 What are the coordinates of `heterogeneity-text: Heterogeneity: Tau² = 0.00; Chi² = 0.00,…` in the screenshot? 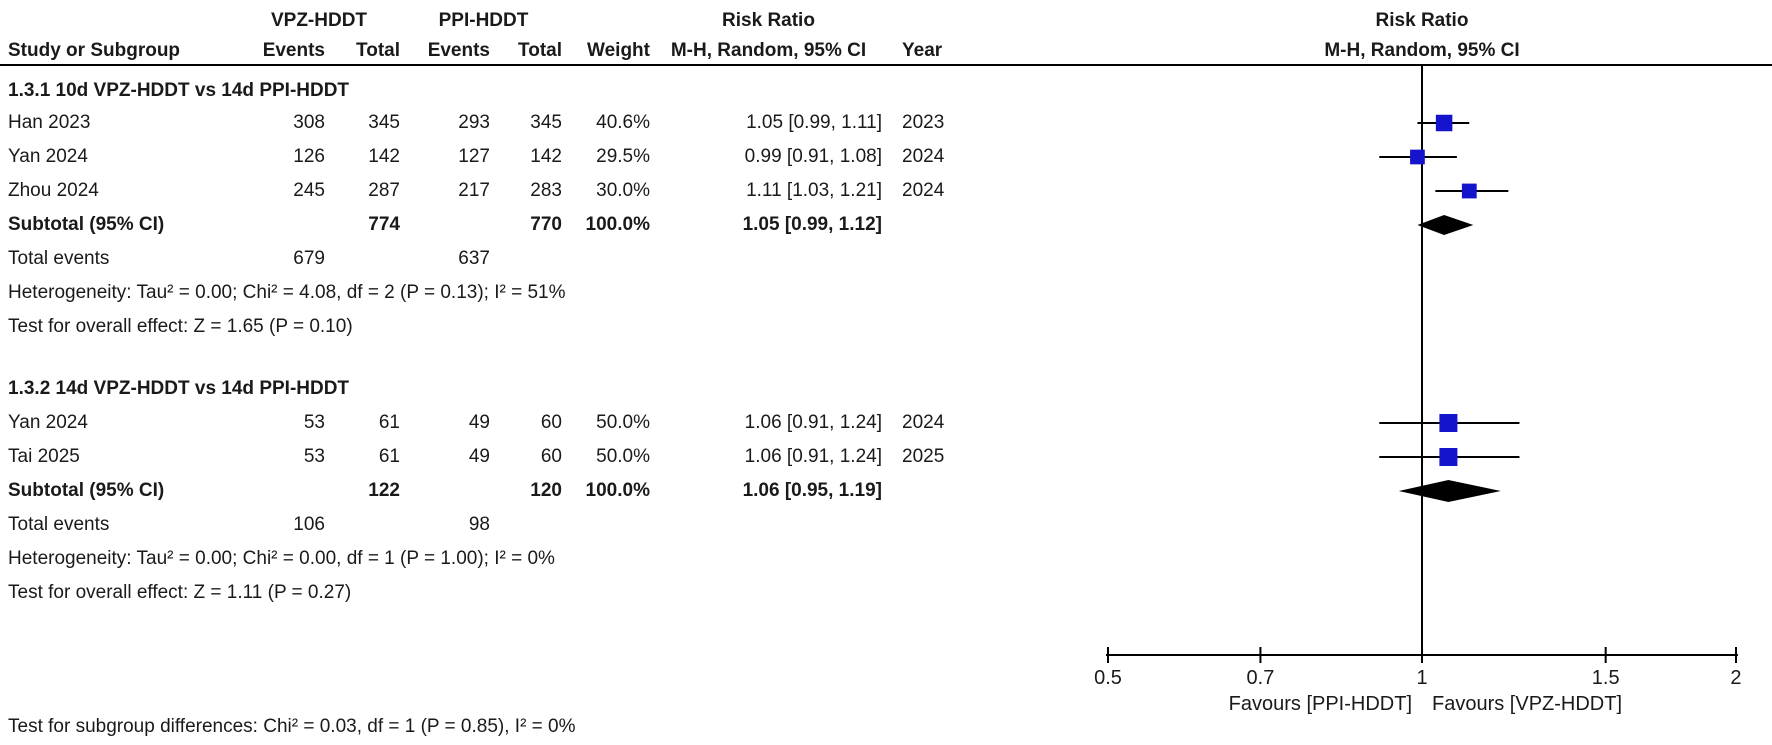 It's located at (281, 558).